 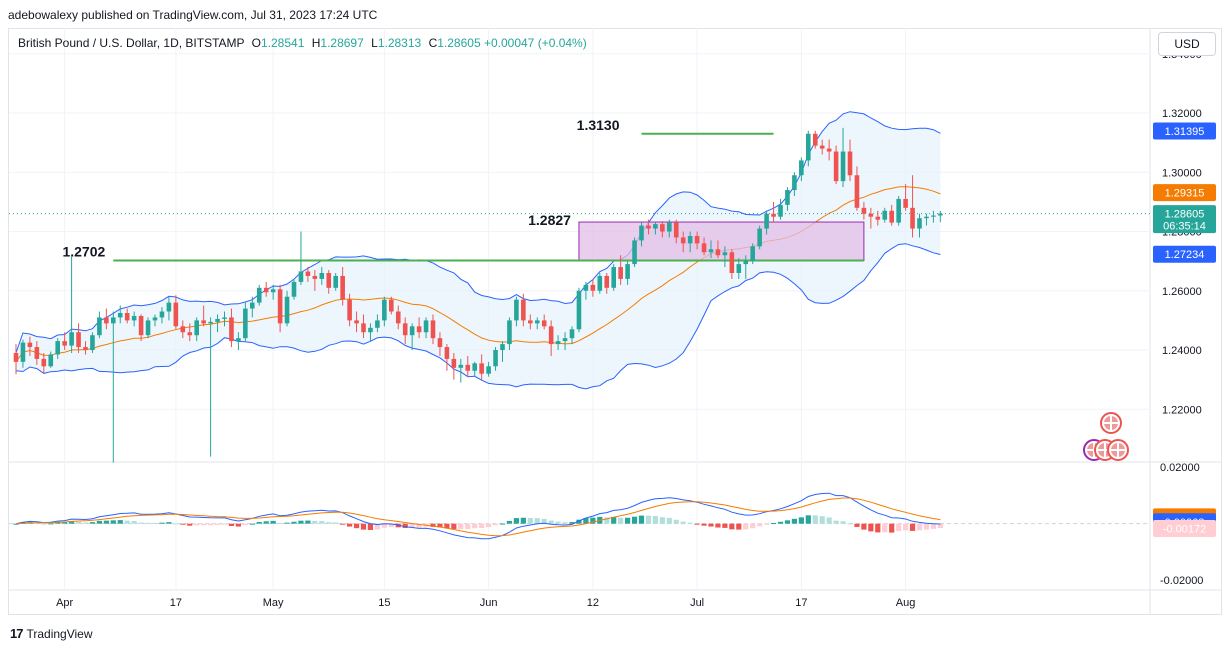 What do you see at coordinates (697, 603) in the screenshot?
I see `time-tick-label: Jul` at bounding box center [697, 603].